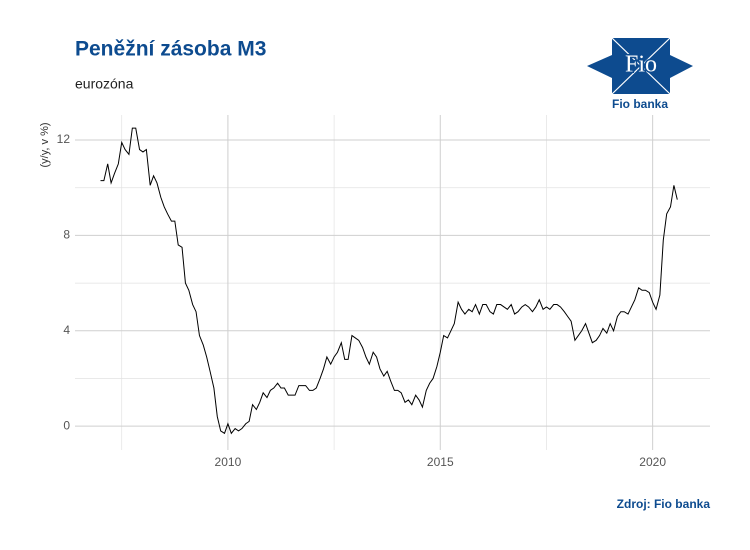 The height and width of the screenshot is (550, 750). Describe the element at coordinates (228, 462) in the screenshot. I see `x-tick-label: 2010` at that location.